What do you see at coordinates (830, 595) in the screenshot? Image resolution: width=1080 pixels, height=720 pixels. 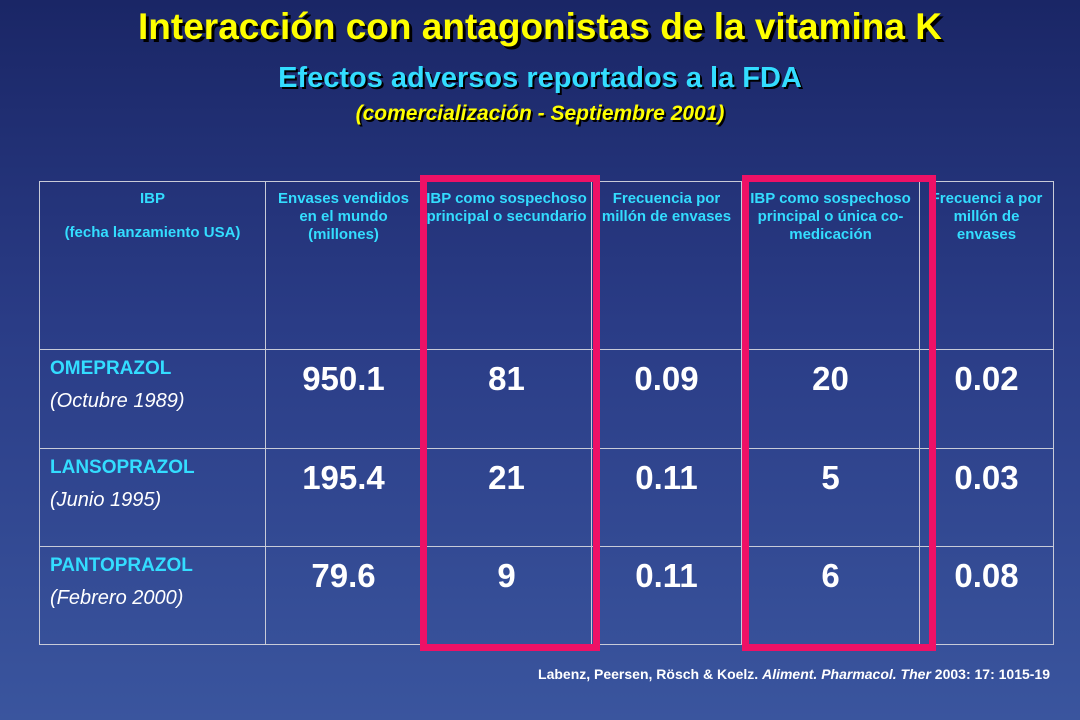 I see `cell-comedicacion: 6` at bounding box center [830, 595].